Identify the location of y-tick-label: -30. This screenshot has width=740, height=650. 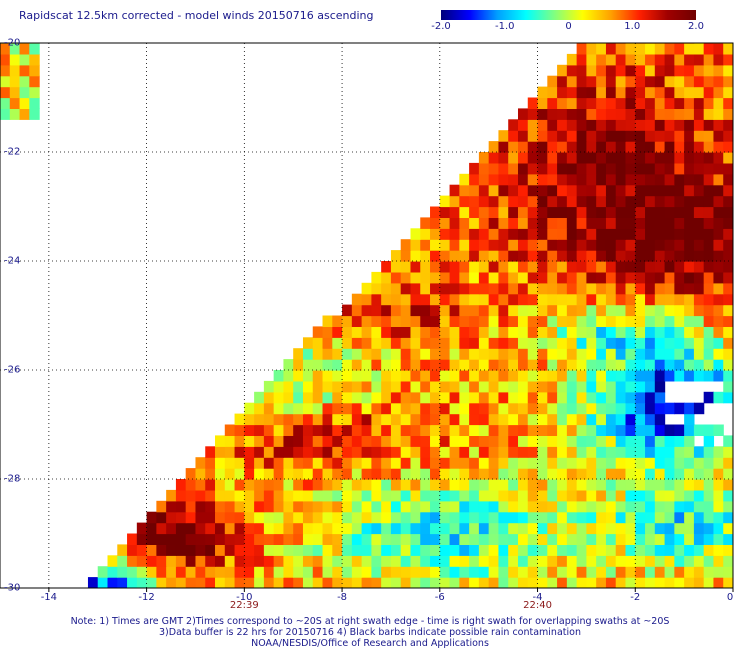
(12, 588).